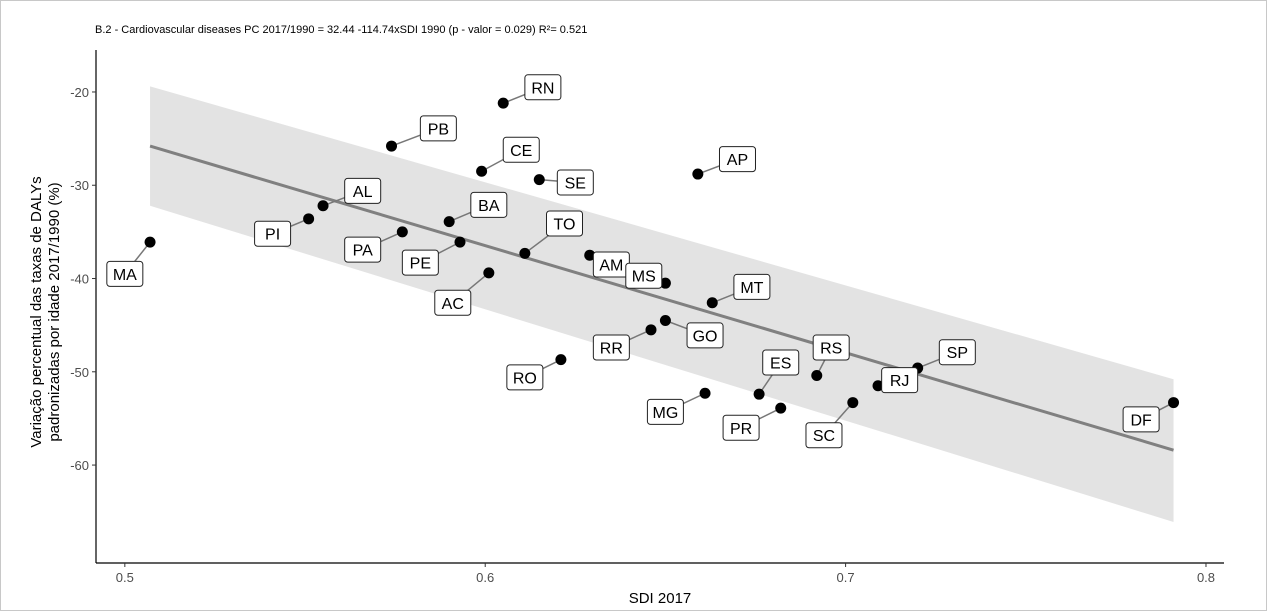 The image size is (1267, 611). Describe the element at coordinates (698, 174) in the screenshot. I see `point-ap` at that location.